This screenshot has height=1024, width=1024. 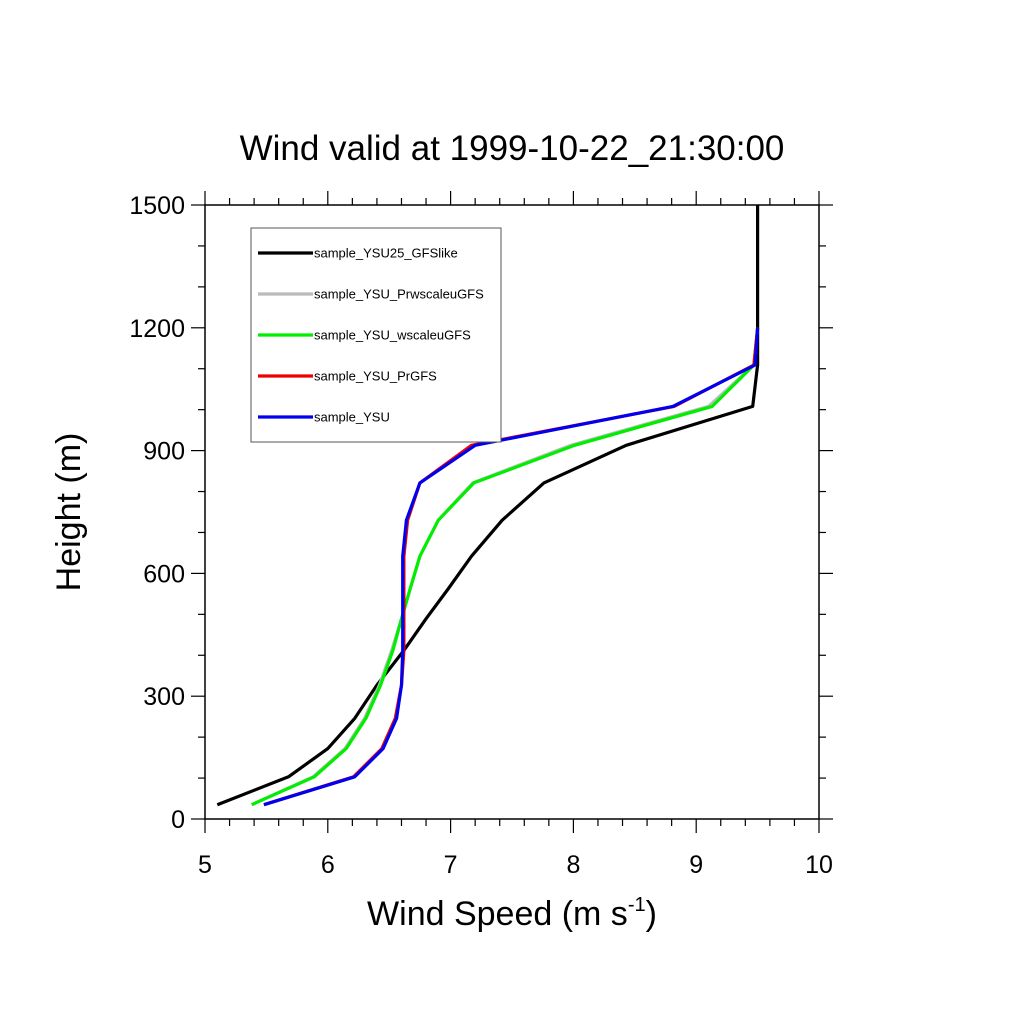 What do you see at coordinates (164, 697) in the screenshot?
I see `y-tick-label: 300` at bounding box center [164, 697].